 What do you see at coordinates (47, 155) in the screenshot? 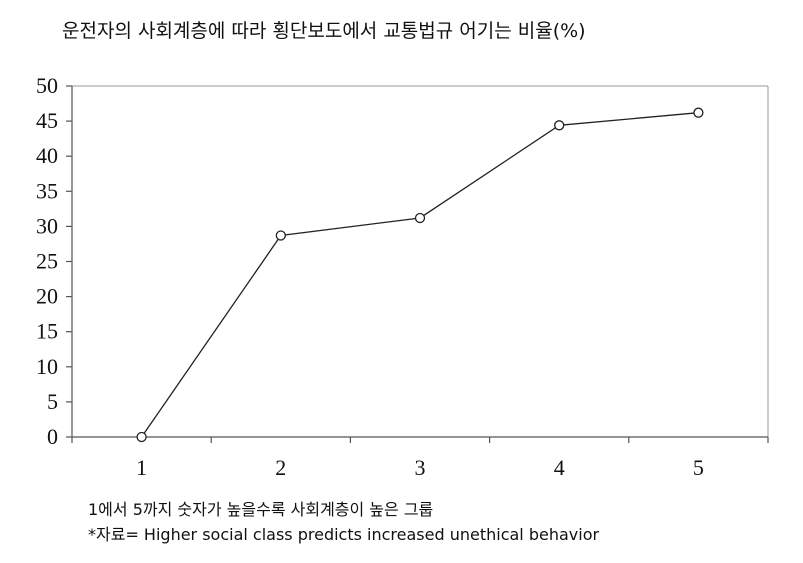
I see `y-tick-label: 40` at bounding box center [47, 155].